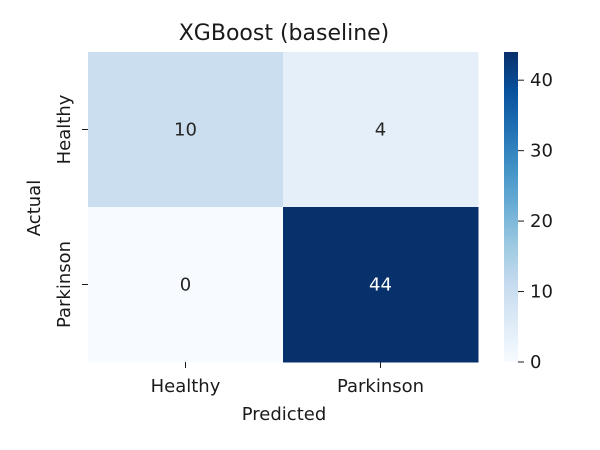 The height and width of the screenshot is (450, 600). I want to click on x-tick-label: Parkinson, so click(380, 386).